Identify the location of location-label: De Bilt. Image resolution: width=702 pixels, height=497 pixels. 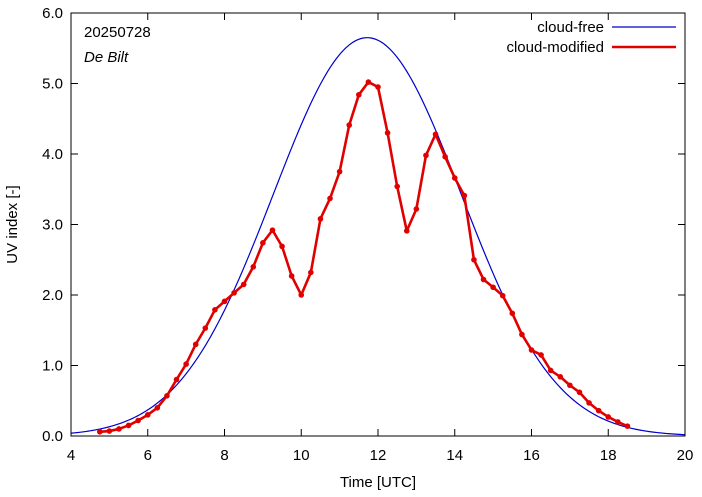
(106, 57).